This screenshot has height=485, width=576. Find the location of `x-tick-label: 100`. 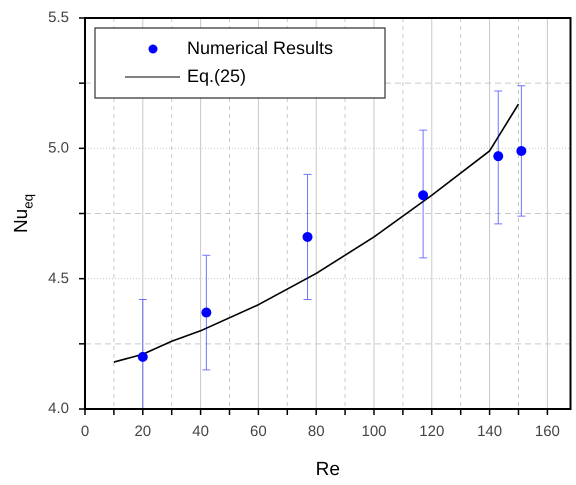

x-tick-label: 100 is located at coordinates (374, 431).